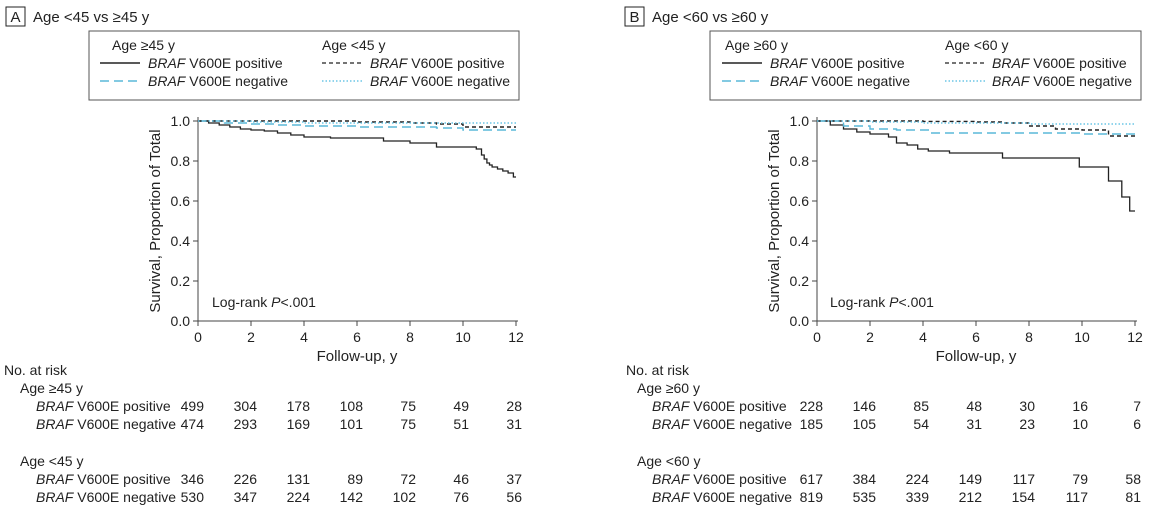 This screenshot has width=1157, height=518. I want to click on risk-value: 48, so click(974, 406).